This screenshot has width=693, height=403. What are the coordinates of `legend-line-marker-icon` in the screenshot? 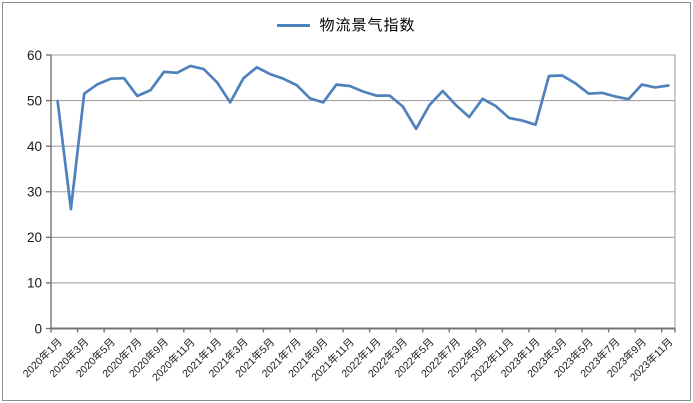 It's located at (294, 25).